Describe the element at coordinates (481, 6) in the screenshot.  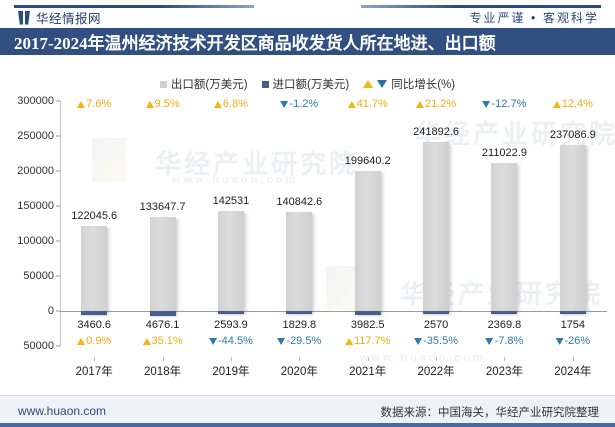
I see `header-rule-right` at that location.